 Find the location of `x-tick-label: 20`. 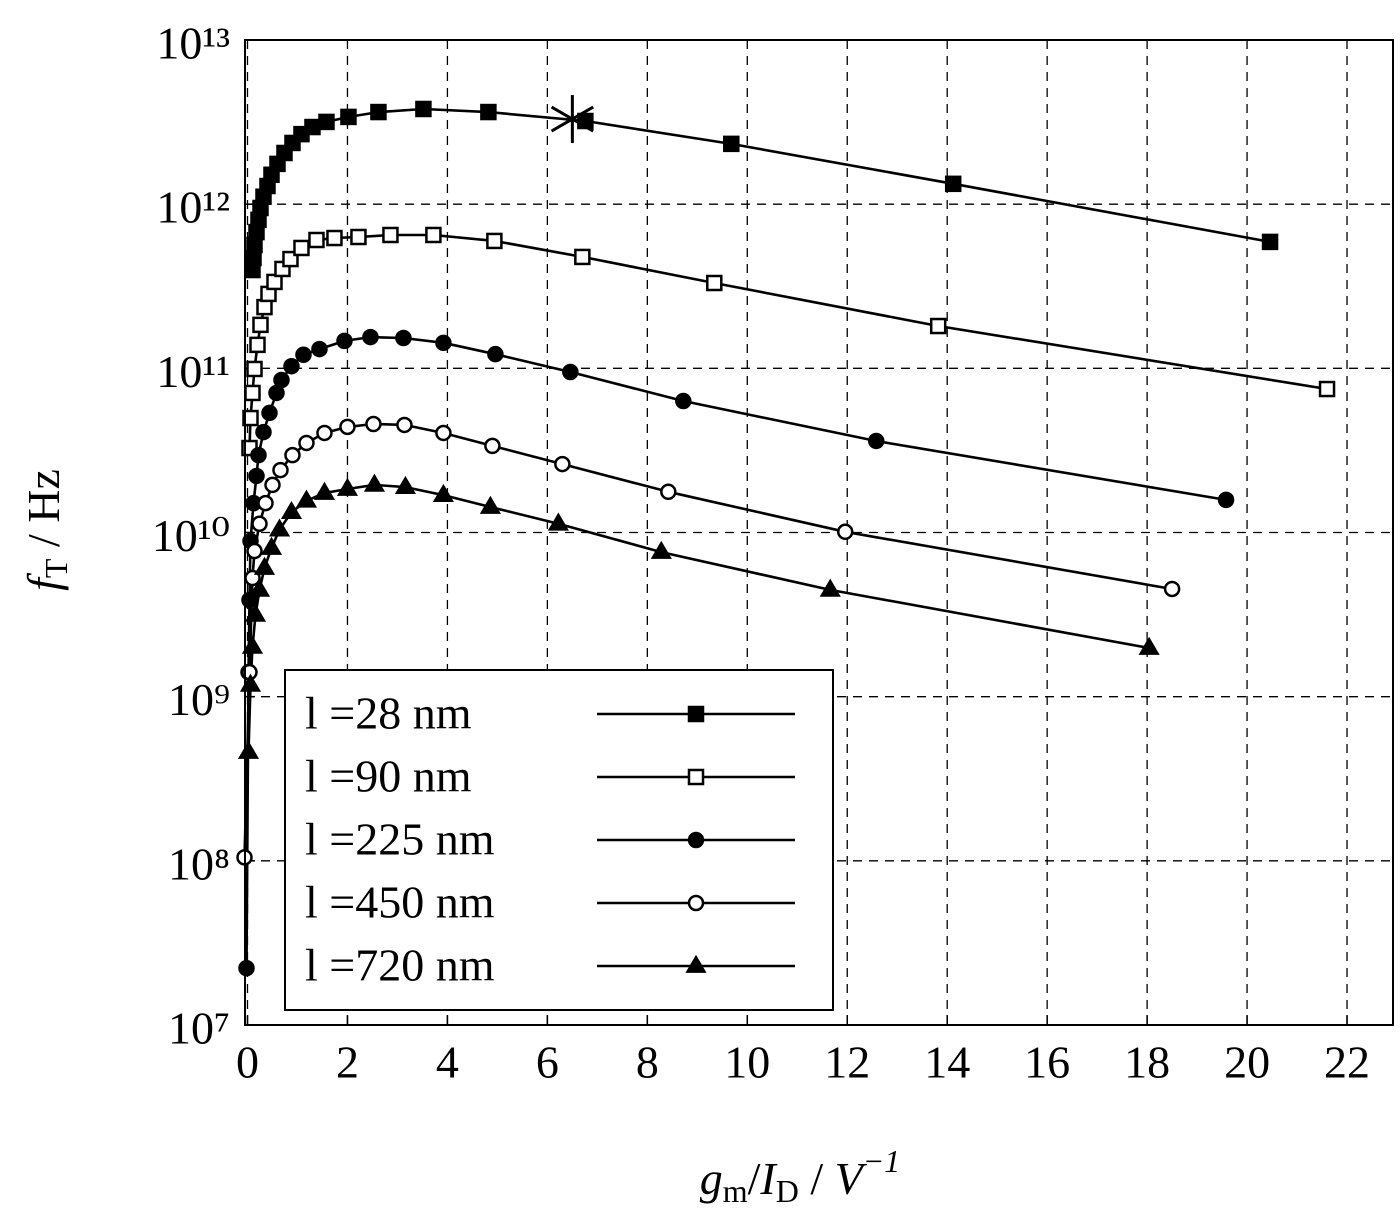

x-tick-label: 20 is located at coordinates (1247, 1062).